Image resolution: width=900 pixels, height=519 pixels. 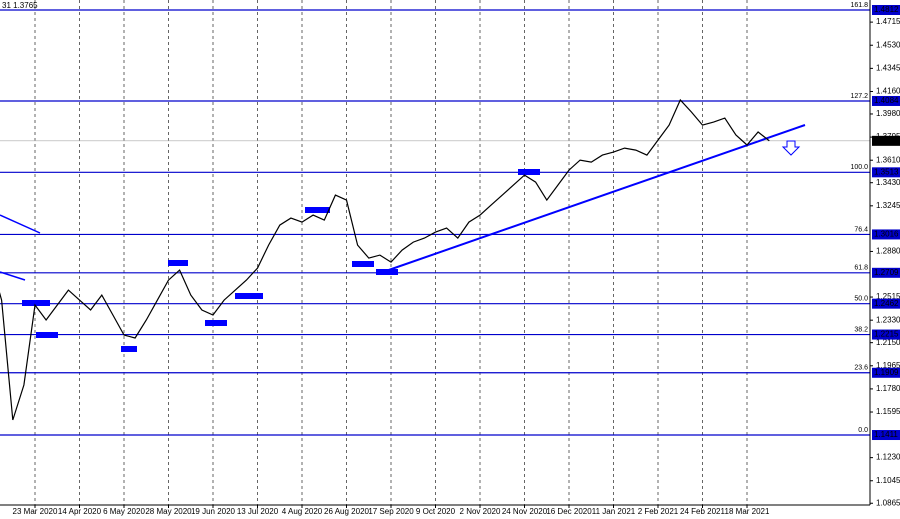 I want to click on y-tick-label: 1.0865, so click(x=888, y=502).